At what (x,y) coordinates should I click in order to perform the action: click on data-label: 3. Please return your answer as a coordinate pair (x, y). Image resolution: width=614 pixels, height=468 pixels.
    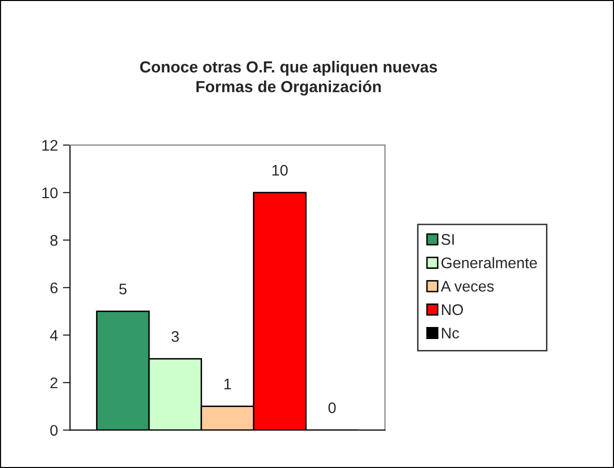
    Looking at the image, I should click on (175, 336).